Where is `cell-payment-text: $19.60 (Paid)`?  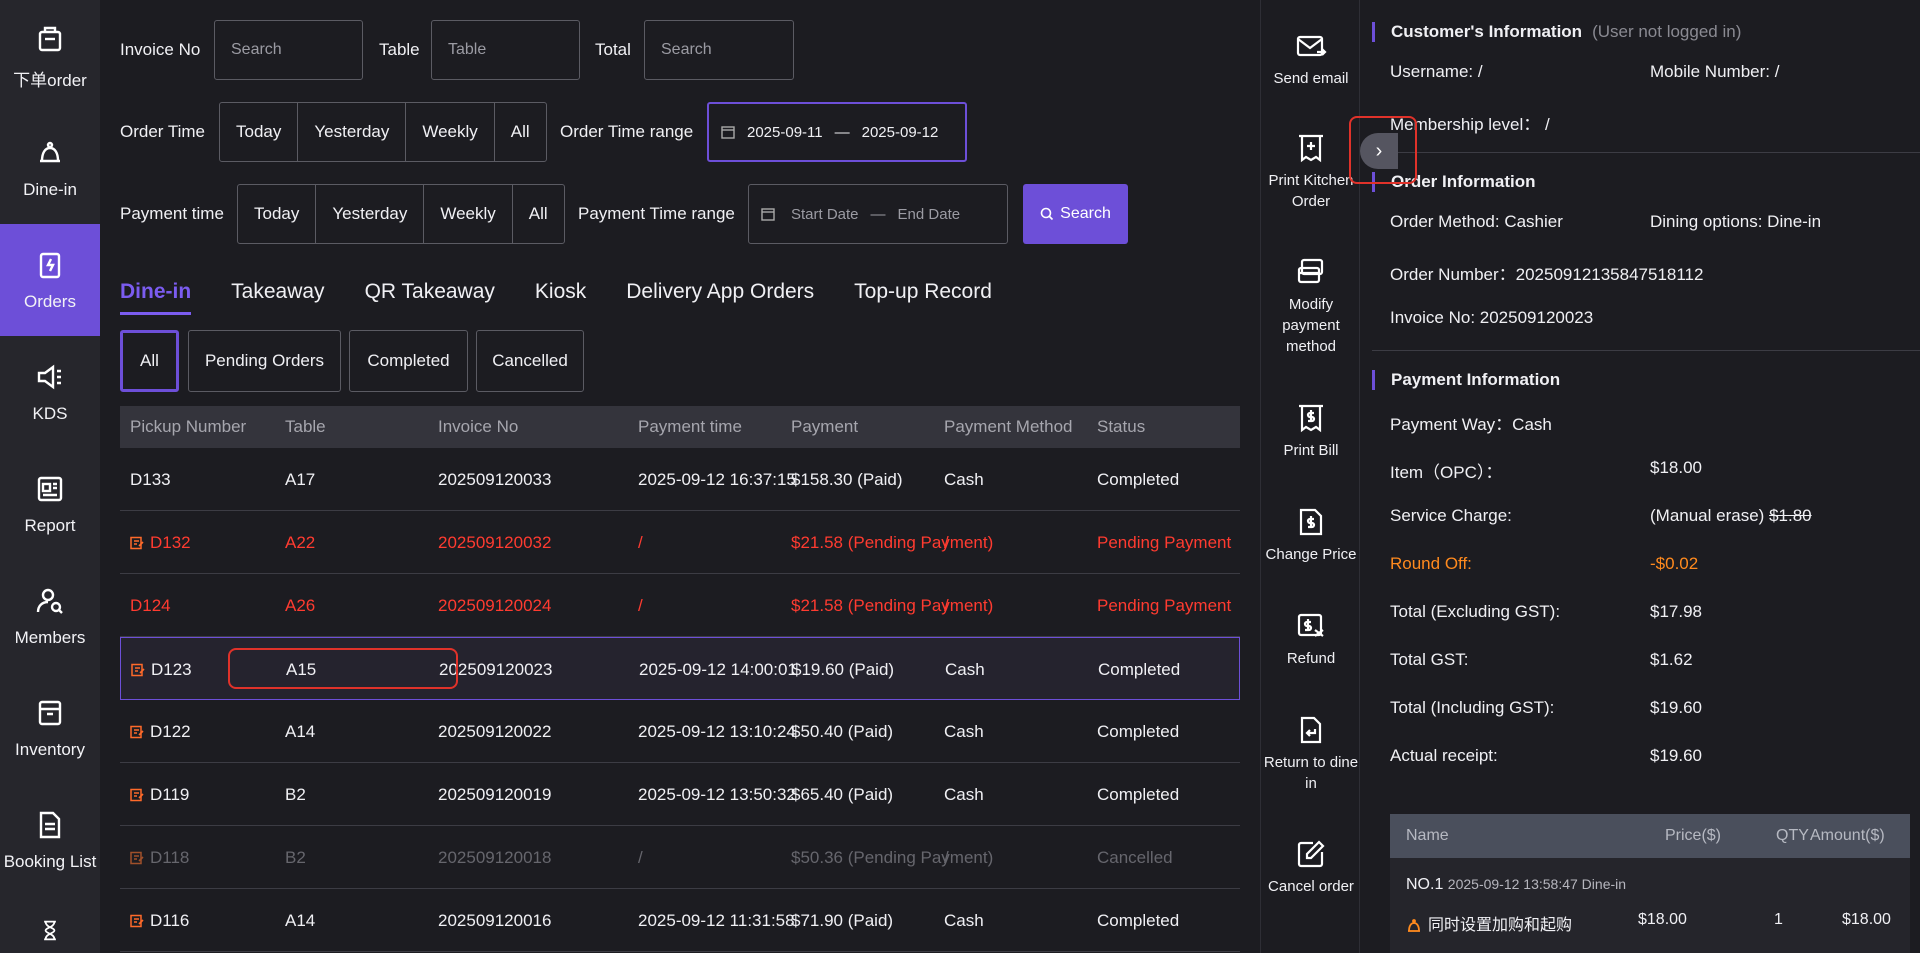
cell-payment-text: $19.60 (Paid) is located at coordinates (843, 669).